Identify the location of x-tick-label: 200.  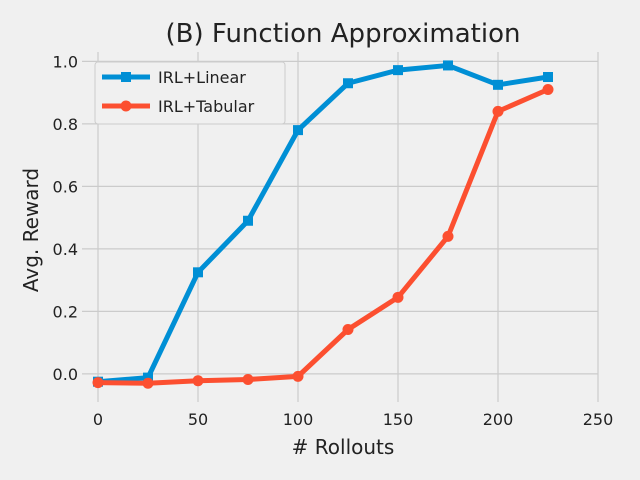
(498, 419).